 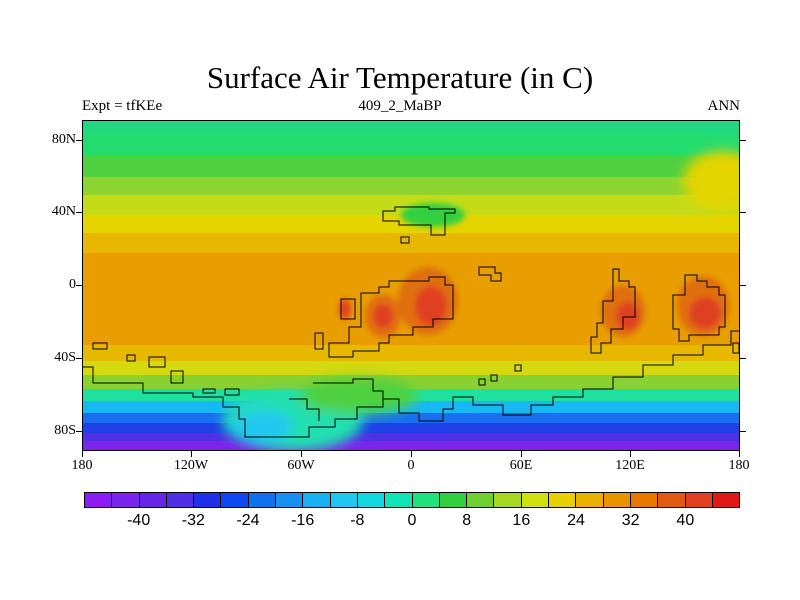 What do you see at coordinates (398, 302) in the screenshot?
I see `hot-region-west` at bounding box center [398, 302].